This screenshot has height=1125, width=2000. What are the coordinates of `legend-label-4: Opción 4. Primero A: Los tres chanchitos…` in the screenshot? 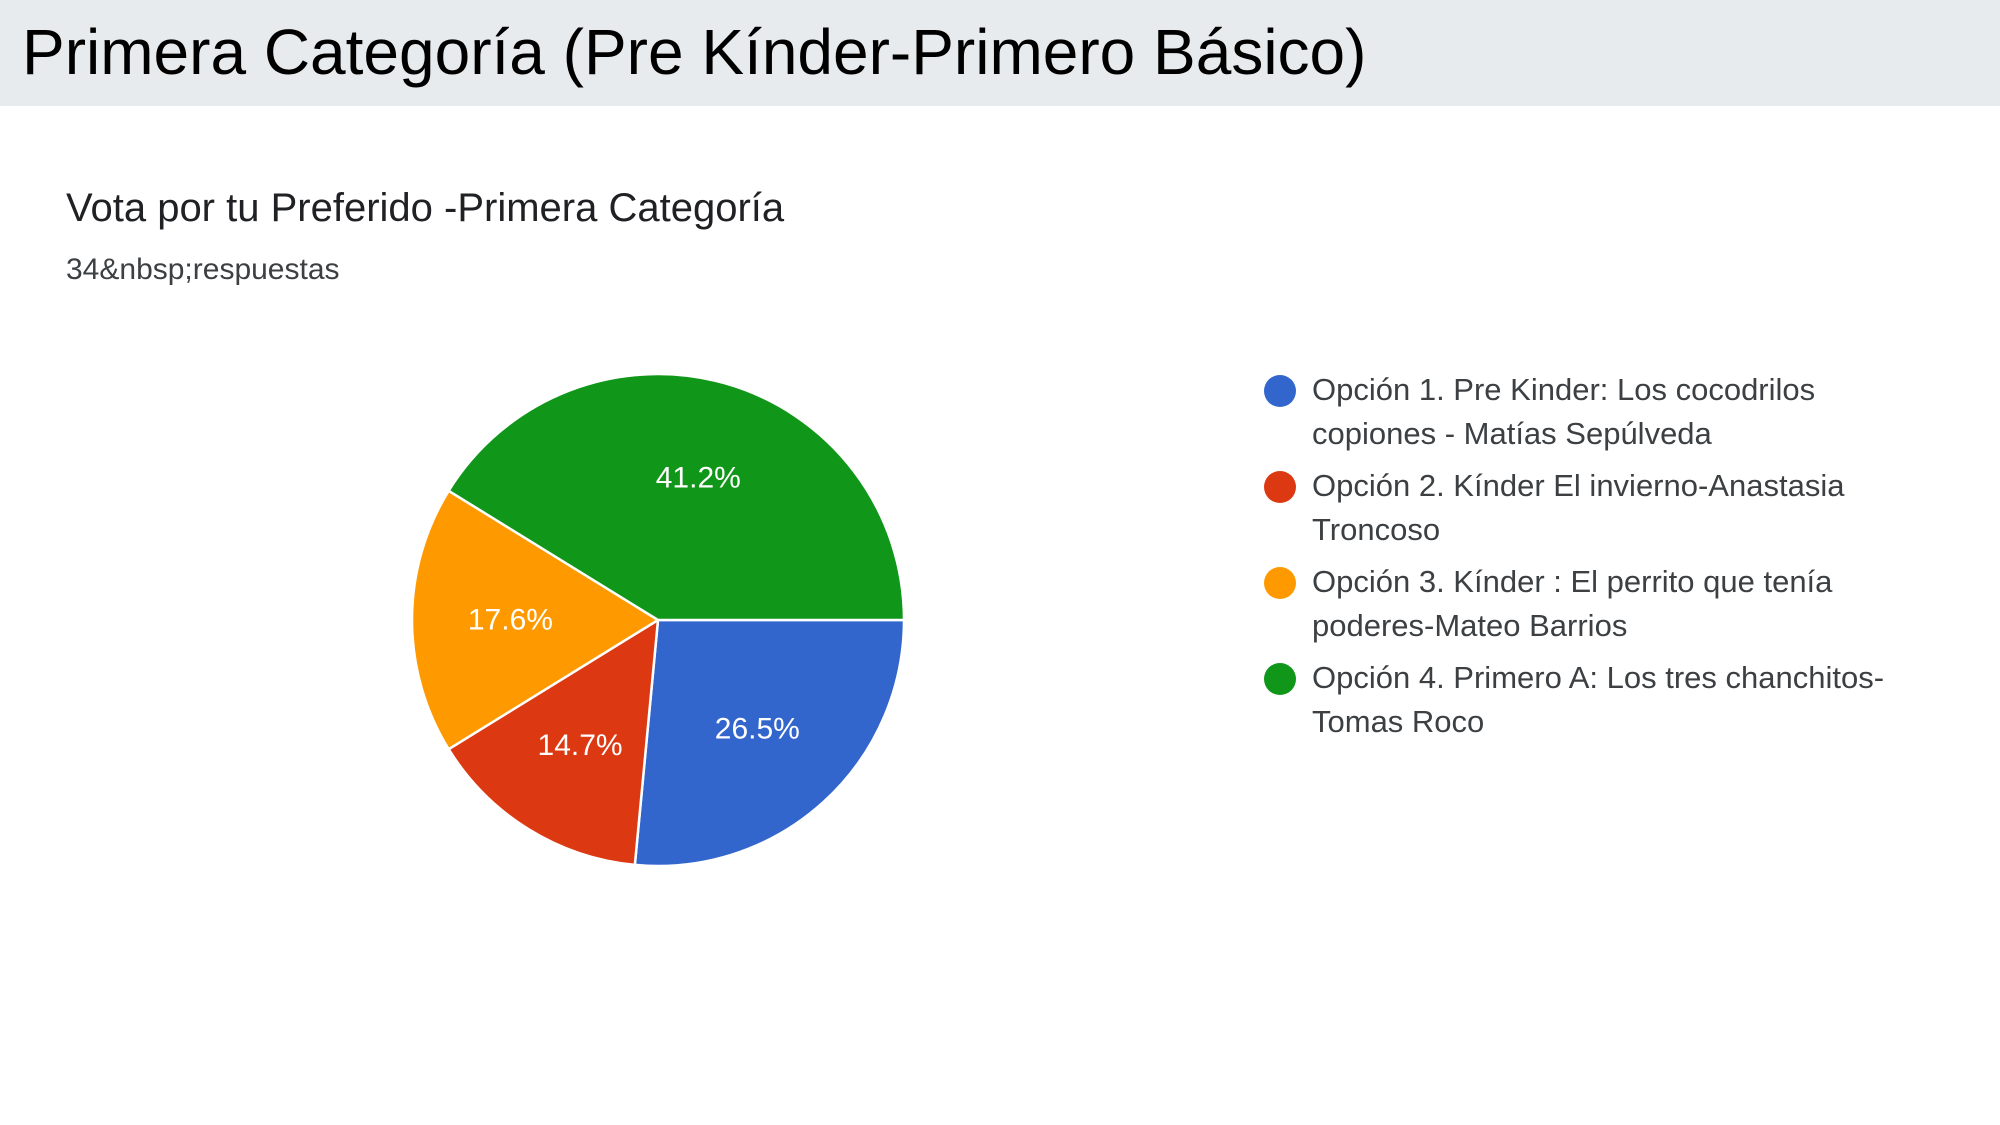 It's located at (1598, 699).